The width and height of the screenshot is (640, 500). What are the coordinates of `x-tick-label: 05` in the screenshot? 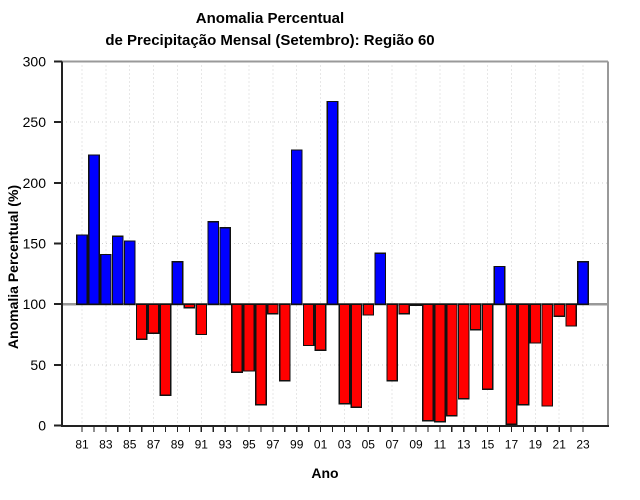 It's located at (369, 445).